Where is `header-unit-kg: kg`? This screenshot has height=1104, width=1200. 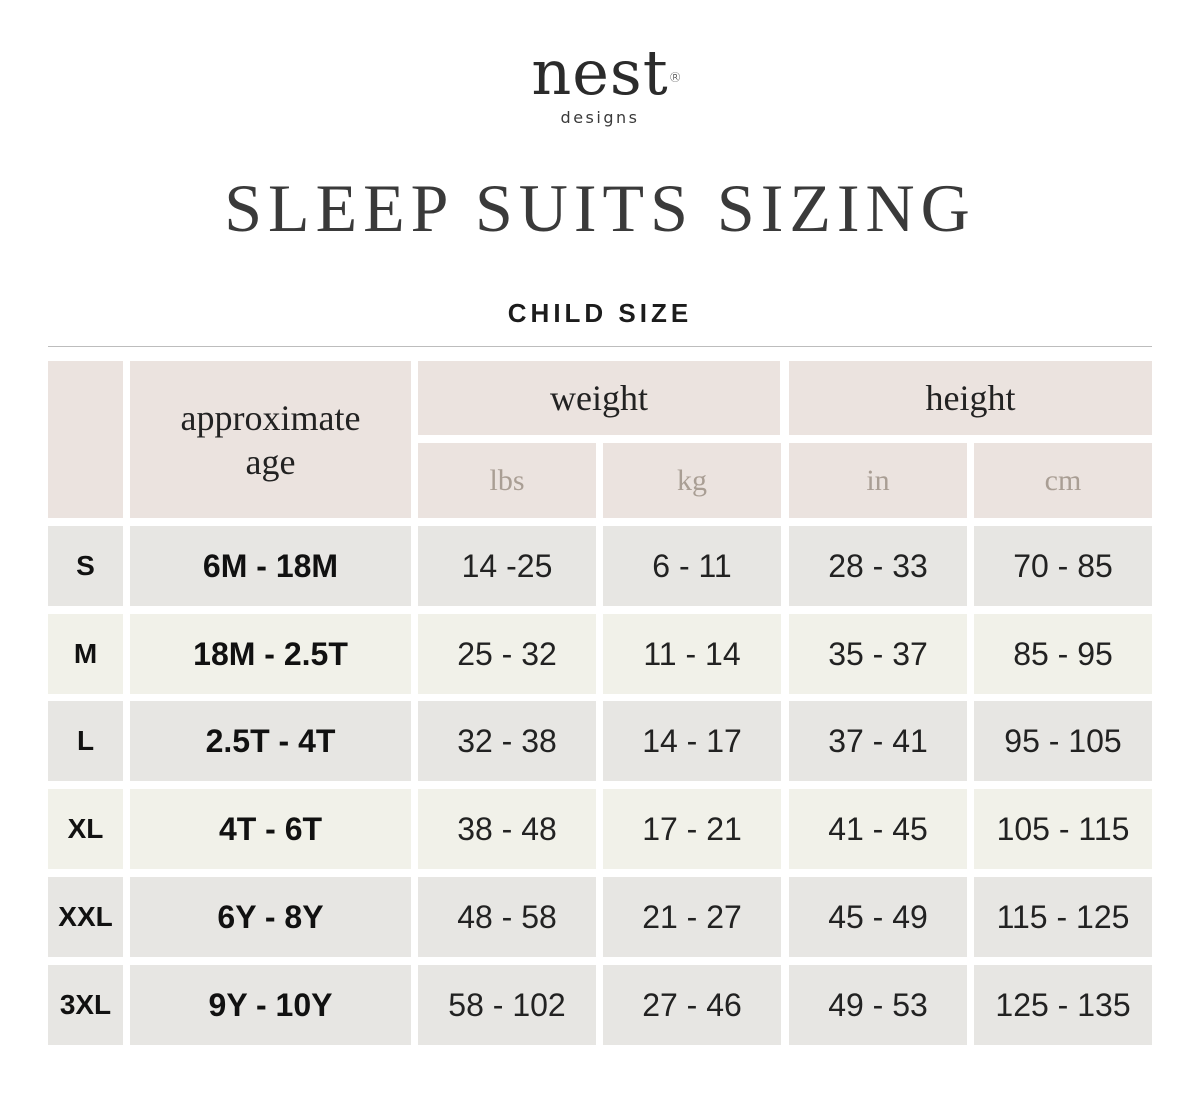 header-unit-kg: kg is located at coordinates (692, 480).